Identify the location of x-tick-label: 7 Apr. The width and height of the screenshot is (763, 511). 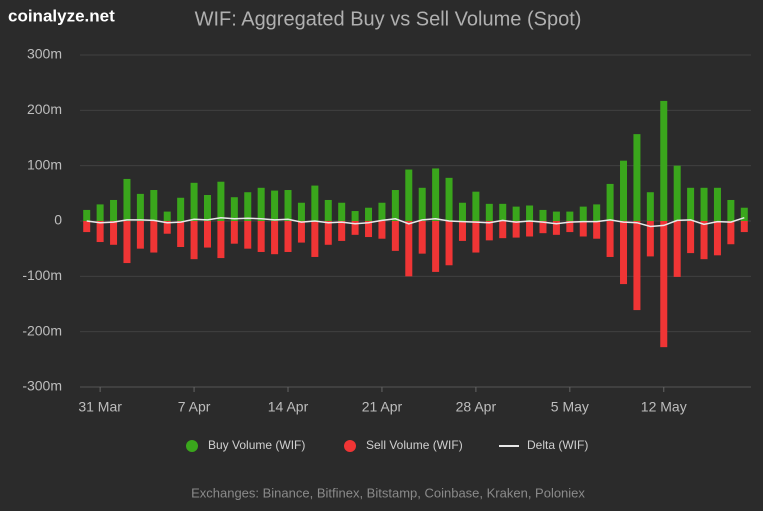
(194, 407).